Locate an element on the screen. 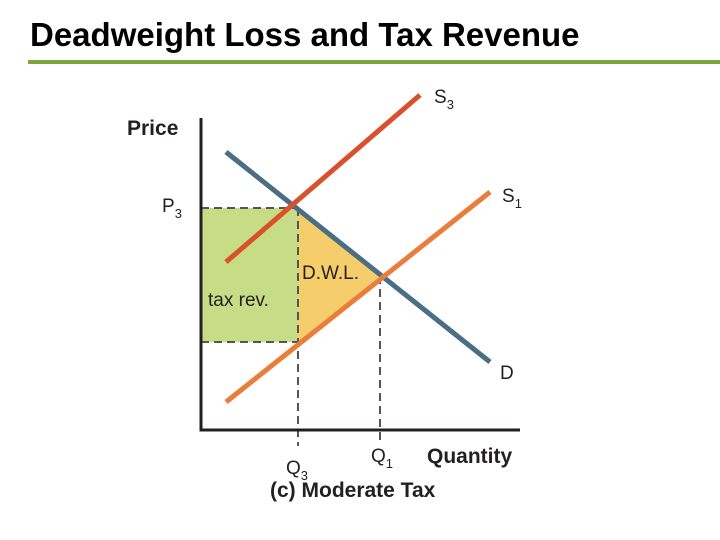 This screenshot has height=540, width=720. region-label: tax rev. is located at coordinates (238, 300).